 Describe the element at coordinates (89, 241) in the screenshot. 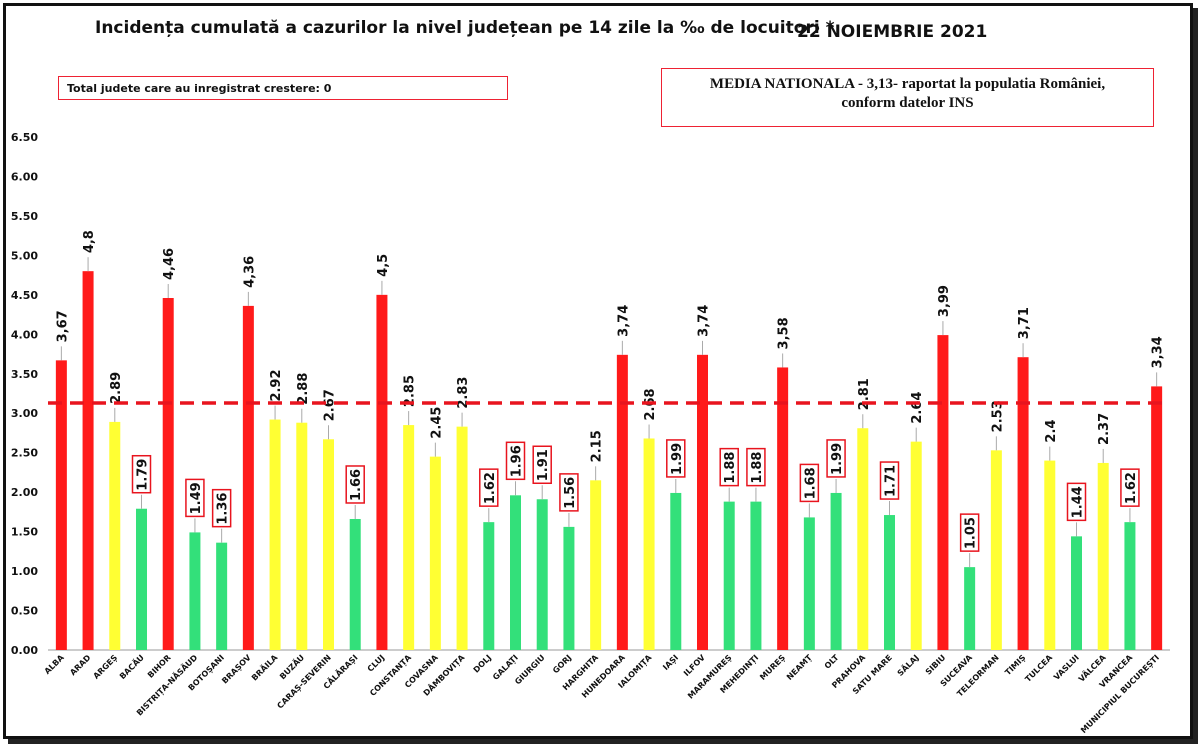

I see `data-label: 4,8` at that location.